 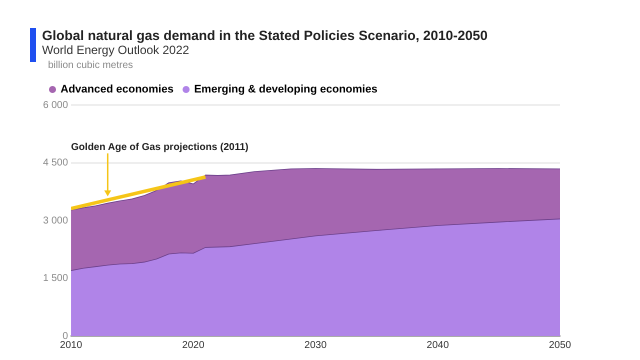 What do you see at coordinates (116, 50) in the screenshot?
I see `chart-subtitle: World Energy Outlook 2022` at bounding box center [116, 50].